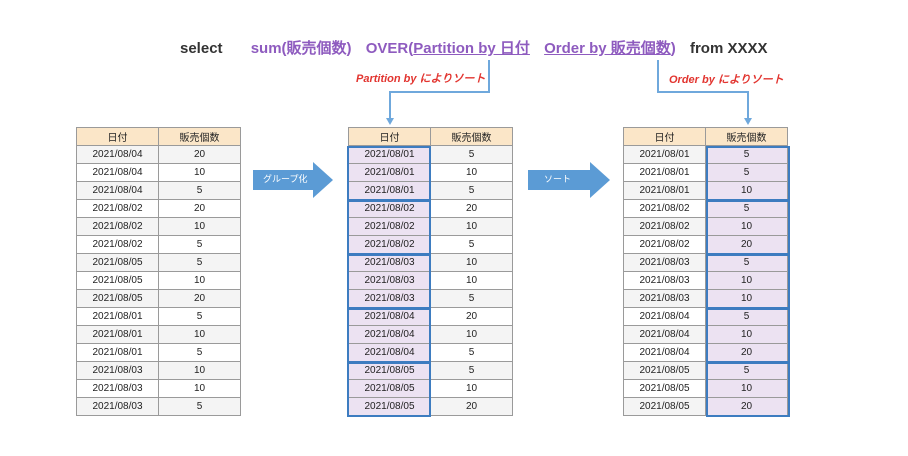 This screenshot has height=456, width=908. What do you see at coordinates (673, 48) in the screenshot?
I see `over-close: )` at bounding box center [673, 48].